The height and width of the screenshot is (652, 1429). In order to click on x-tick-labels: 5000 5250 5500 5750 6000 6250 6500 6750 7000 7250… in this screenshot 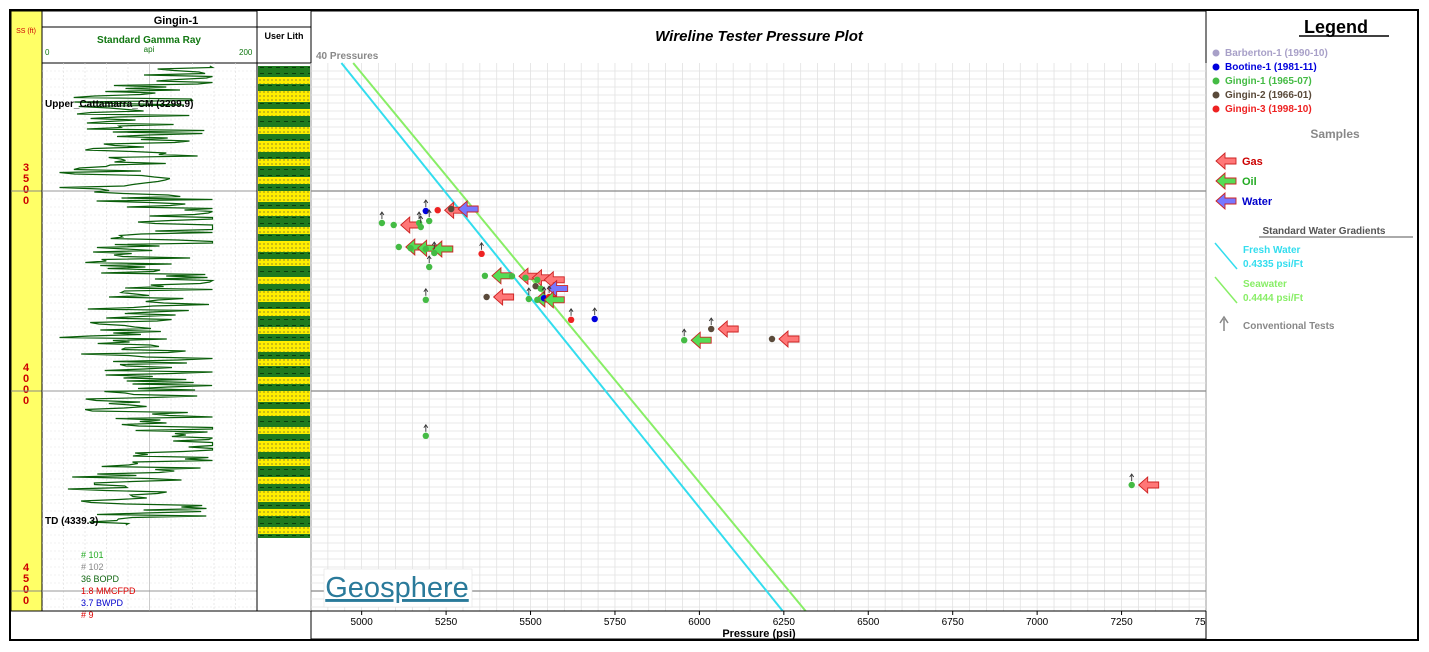, I will do `click(779, 619)`.